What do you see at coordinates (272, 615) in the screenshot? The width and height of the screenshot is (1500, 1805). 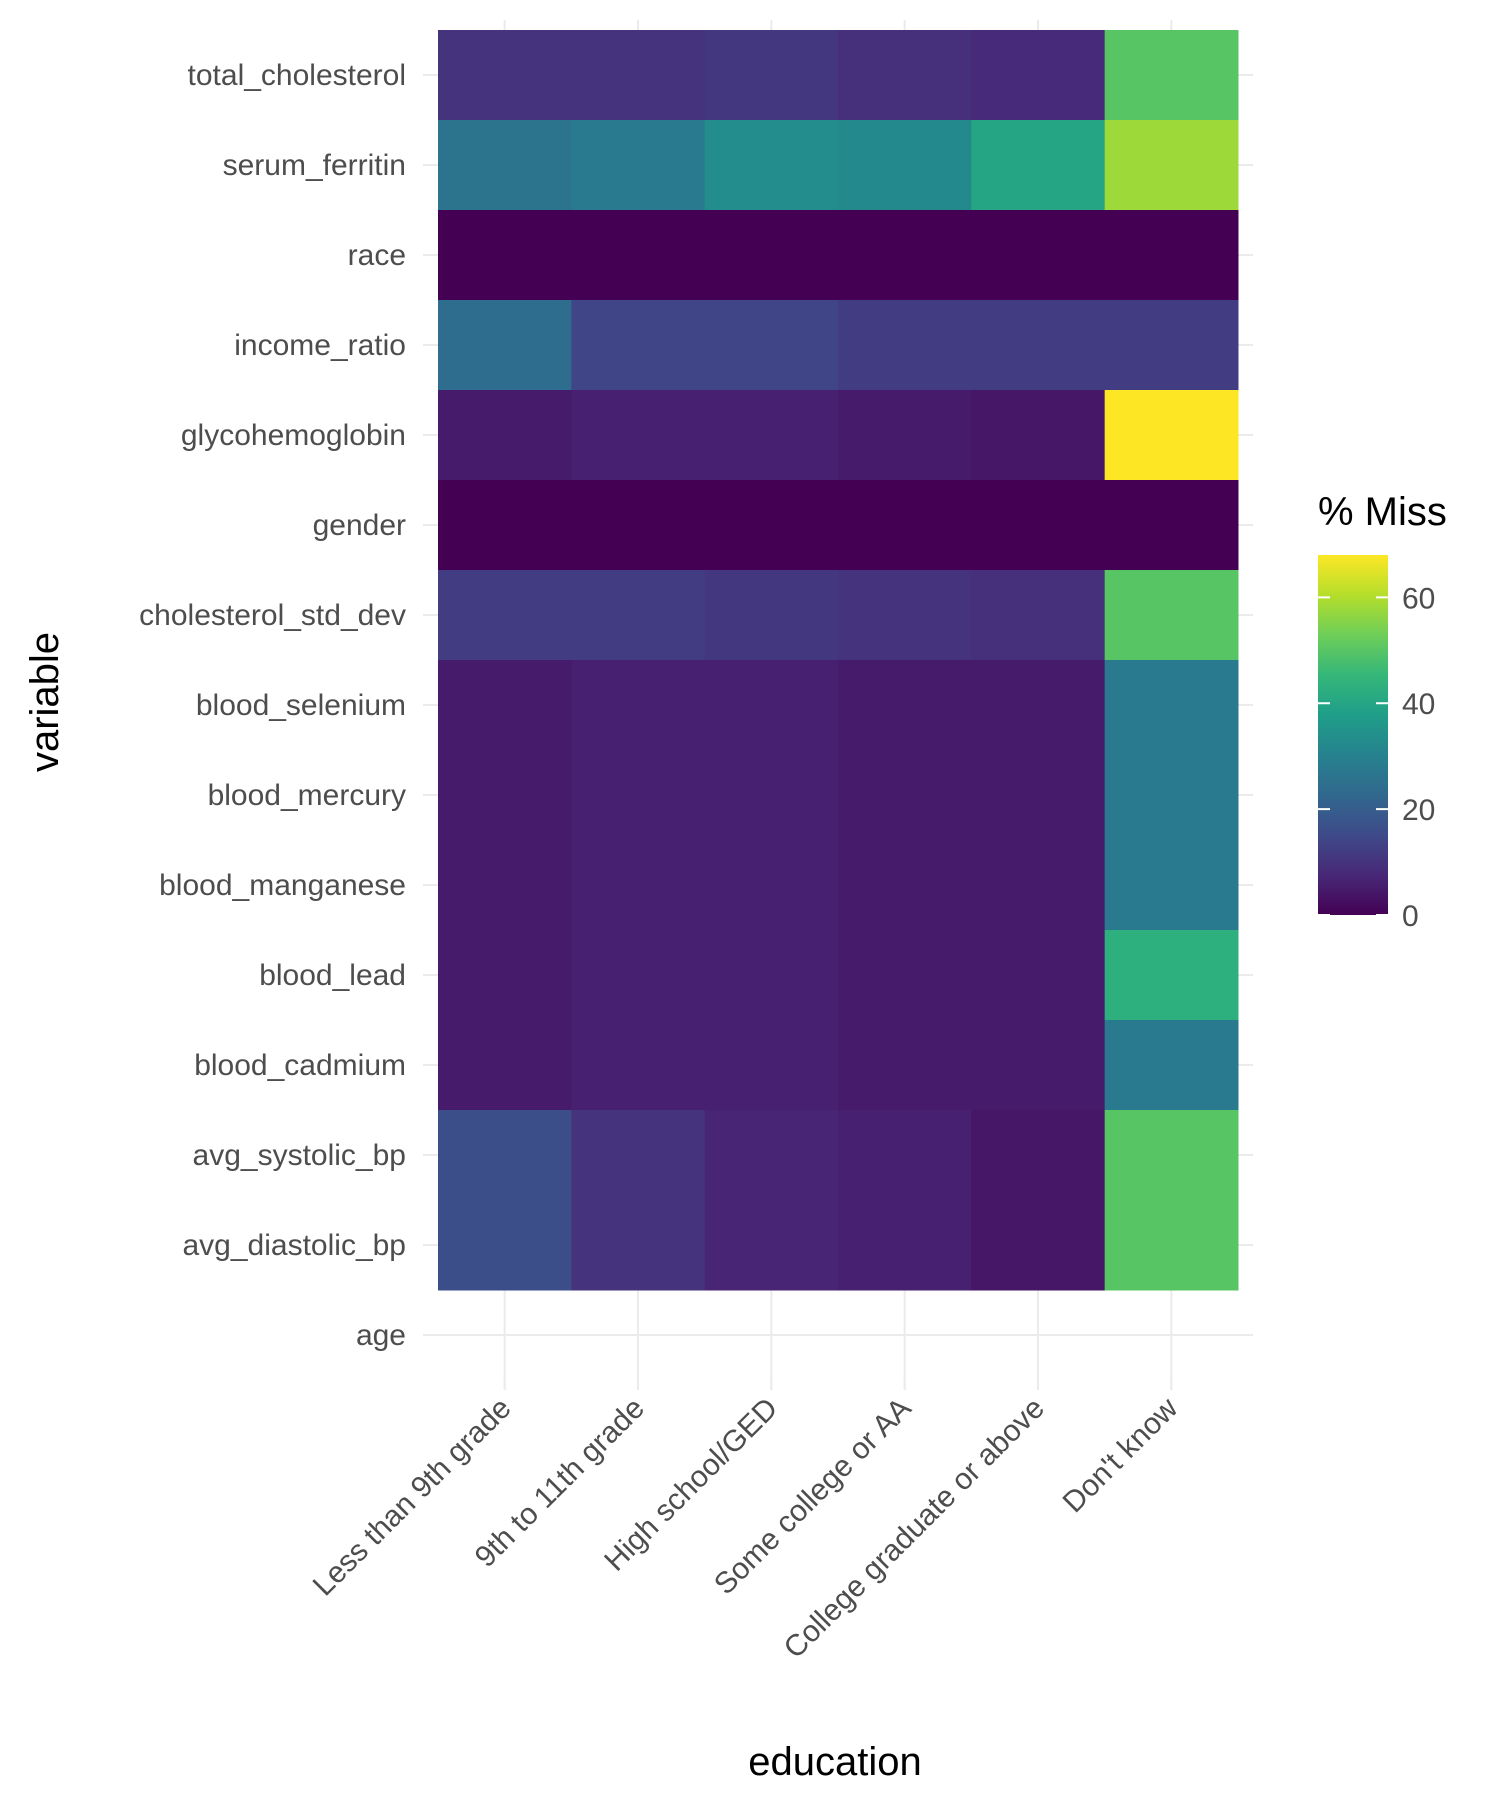 I see `y-tick-label: cholesterol_std_dev` at bounding box center [272, 615].